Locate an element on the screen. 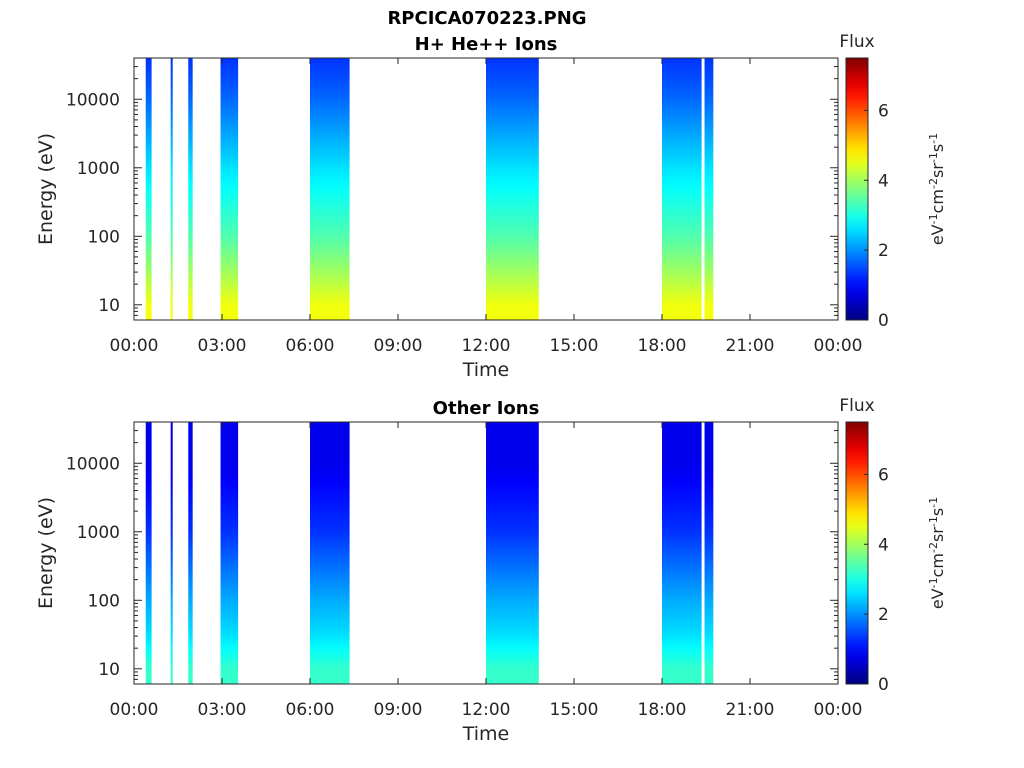  panel-title: H+ He++ Ions is located at coordinates (486, 44).